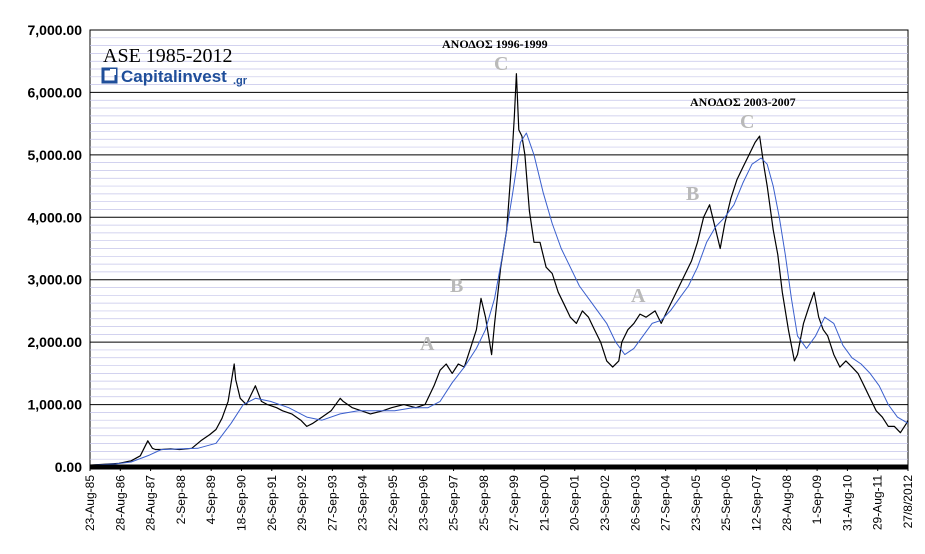  What do you see at coordinates (456, 286) in the screenshot?
I see `wave-label-b-1: B` at bounding box center [456, 286].